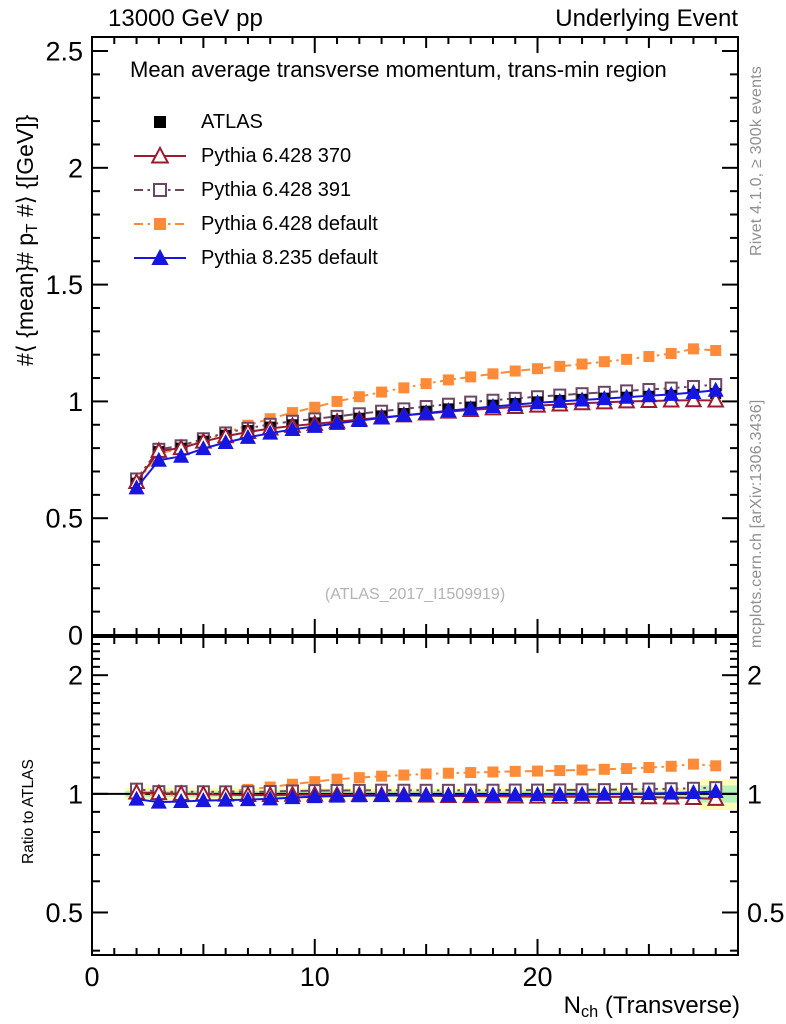 The height and width of the screenshot is (1024, 786). I want to click on ratio-y-axis-label: Ratio to ATLAS, so click(28, 811).